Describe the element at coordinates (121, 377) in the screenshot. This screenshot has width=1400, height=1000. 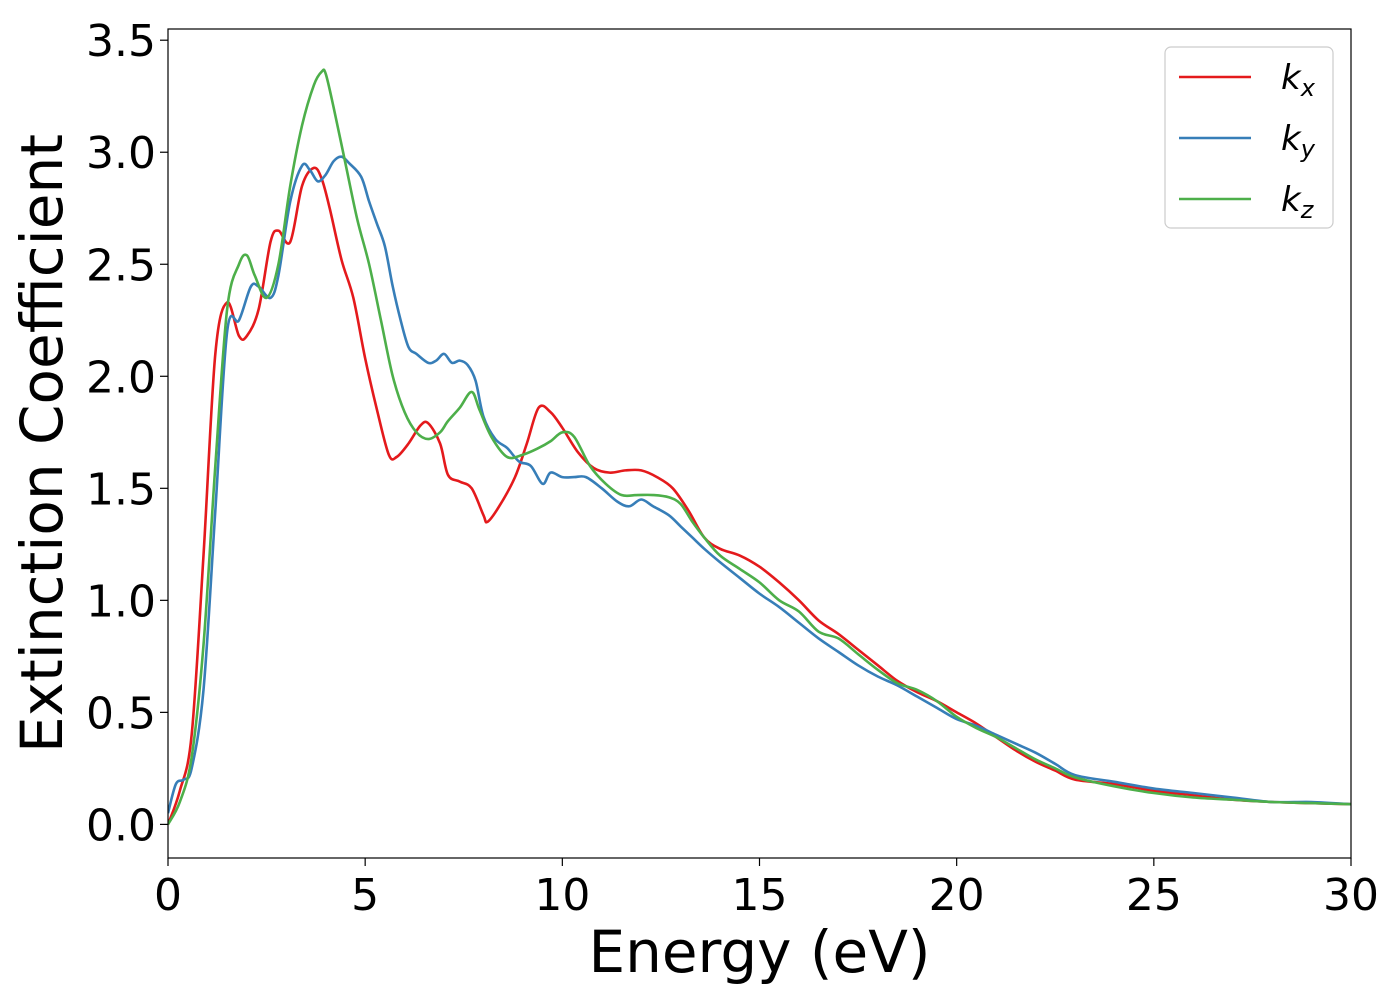
I see `y-tick-label: 2.0` at that location.